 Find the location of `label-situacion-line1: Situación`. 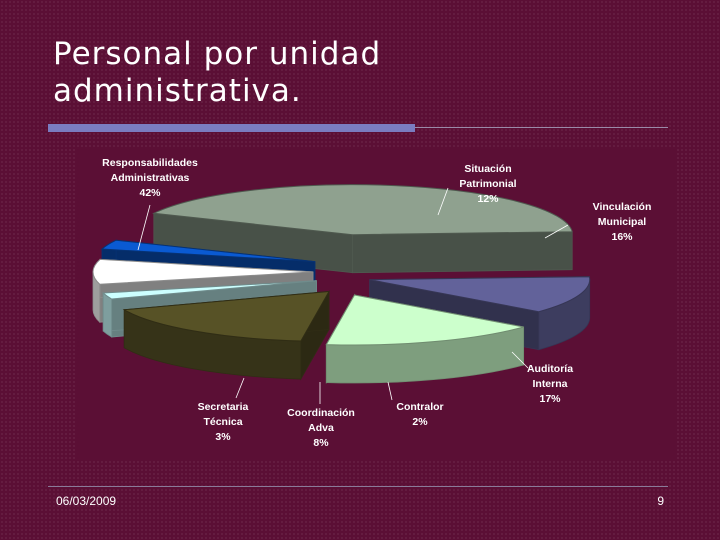

label-situacion-line1: Situación is located at coordinates (488, 169).